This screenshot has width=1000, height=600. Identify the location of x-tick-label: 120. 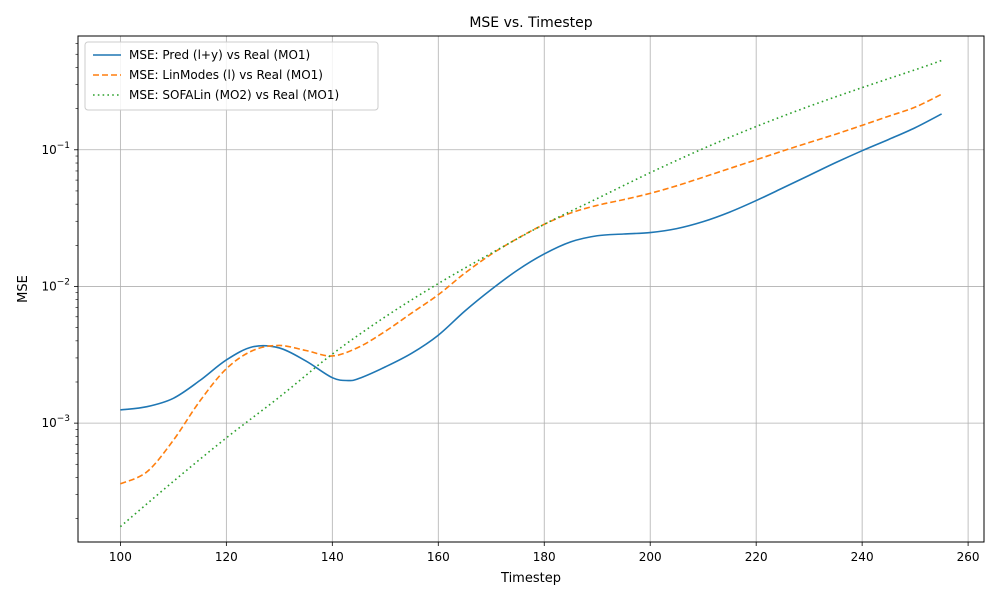
(226, 557).